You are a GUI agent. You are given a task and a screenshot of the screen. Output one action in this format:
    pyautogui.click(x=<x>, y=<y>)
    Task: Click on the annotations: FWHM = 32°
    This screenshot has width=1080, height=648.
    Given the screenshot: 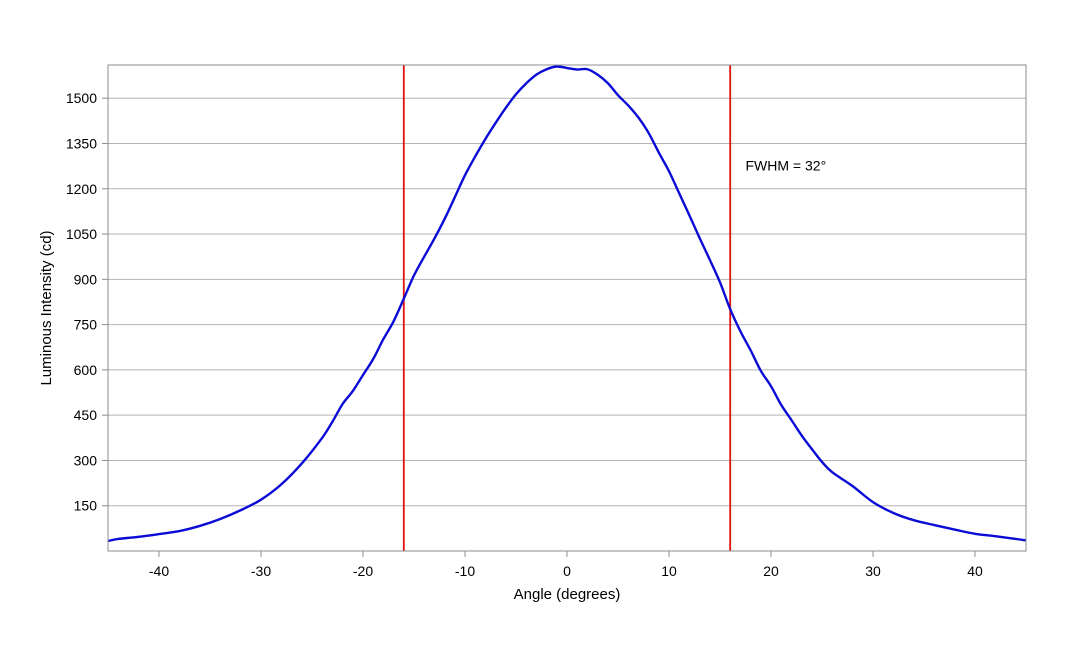 What is the action you would take?
    pyautogui.click(x=786, y=166)
    